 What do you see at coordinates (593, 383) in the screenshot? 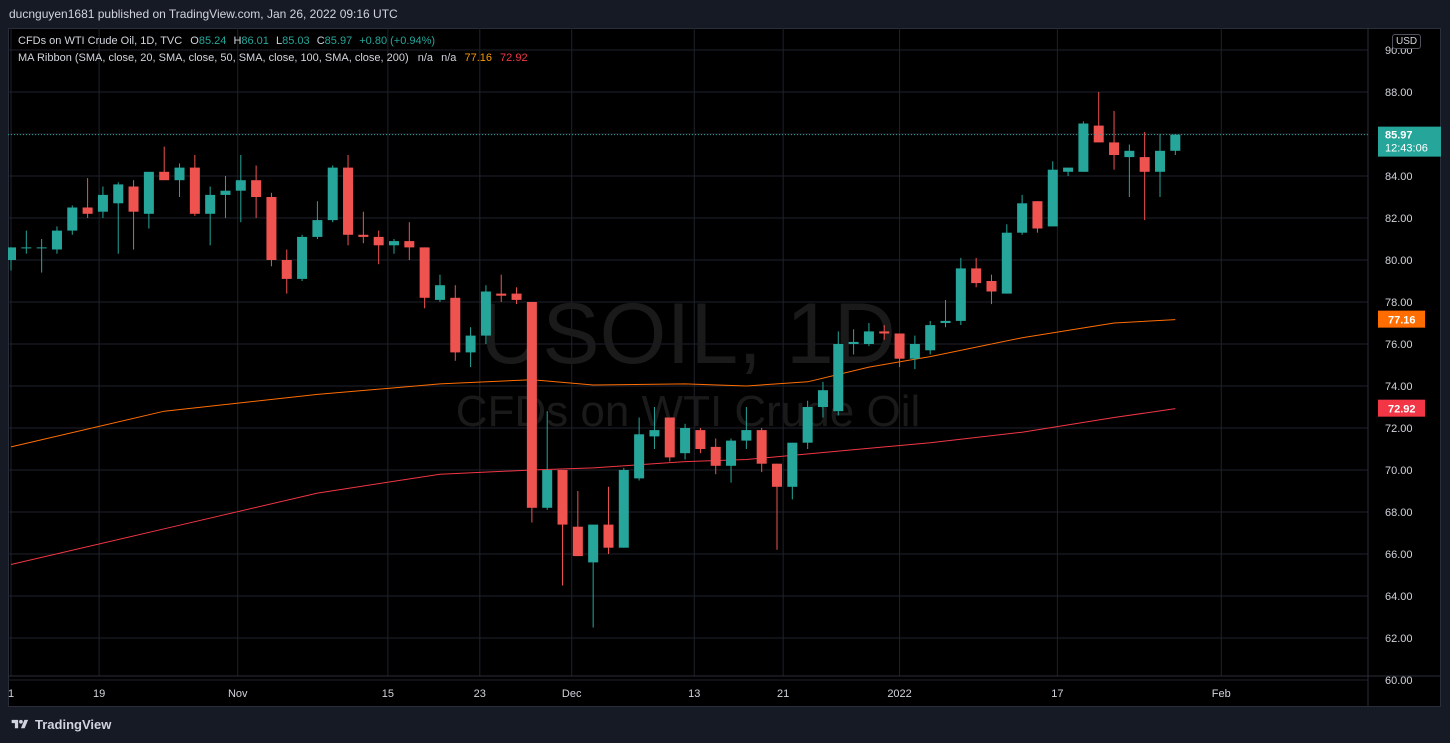
I see `ma-100-line` at bounding box center [593, 383].